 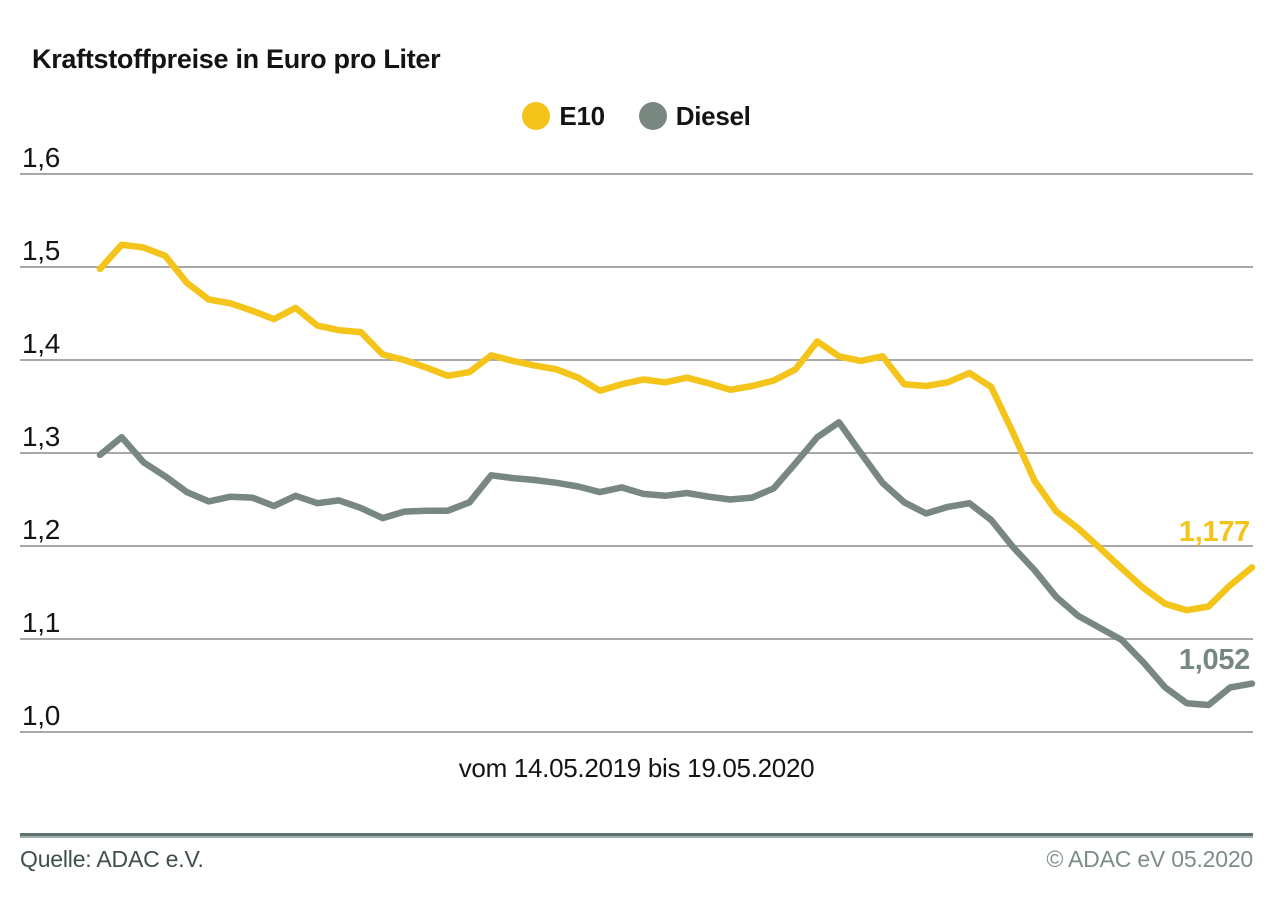 What do you see at coordinates (41, 529) in the screenshot?
I see `y-axis-tick-label: 1,2` at bounding box center [41, 529].